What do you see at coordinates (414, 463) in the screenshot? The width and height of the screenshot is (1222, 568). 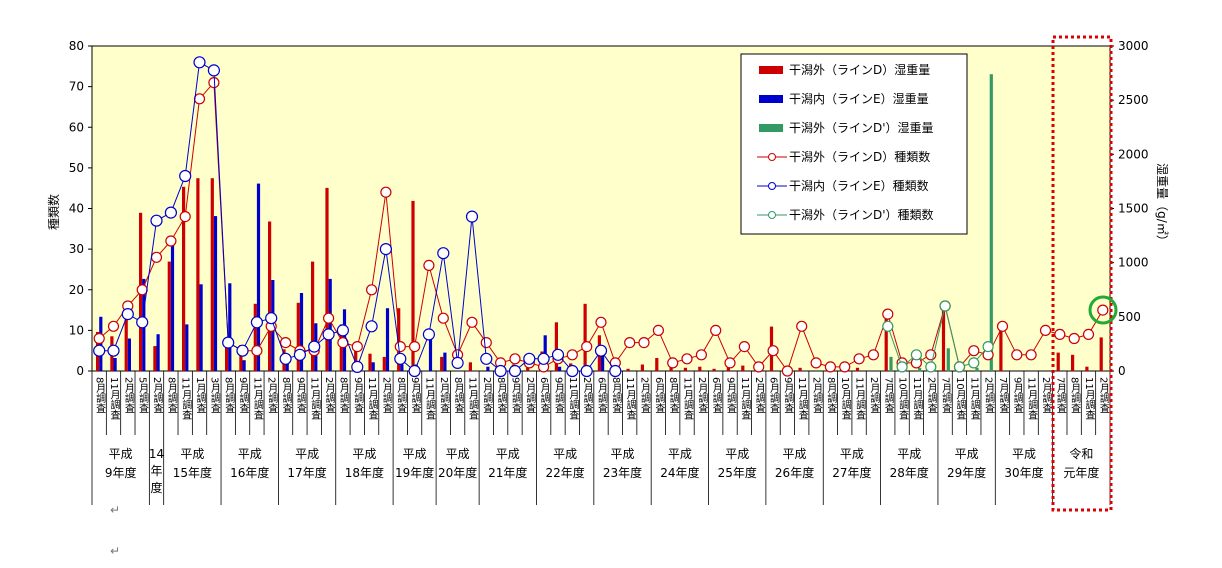 I see `group-label: 平成 19年度` at bounding box center [414, 463].